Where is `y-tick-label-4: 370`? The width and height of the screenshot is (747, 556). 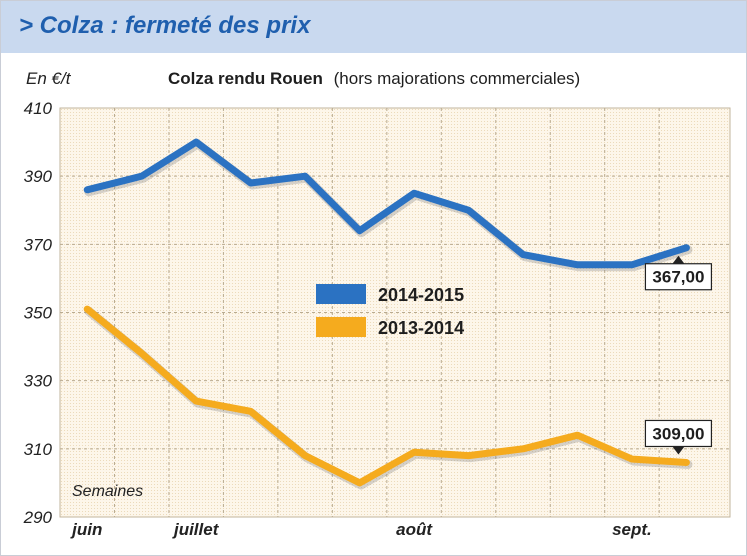
y-tick-label-4: 370 is located at coordinates (38, 244).